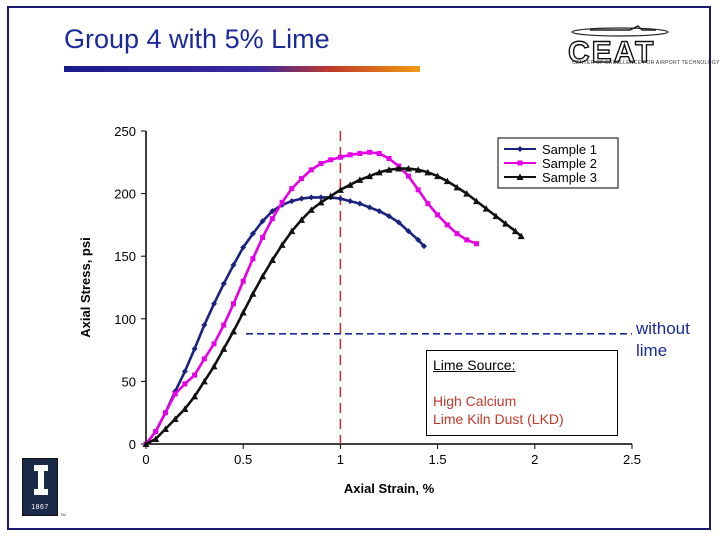  I want to click on y-tick-label: 200, so click(125, 194).